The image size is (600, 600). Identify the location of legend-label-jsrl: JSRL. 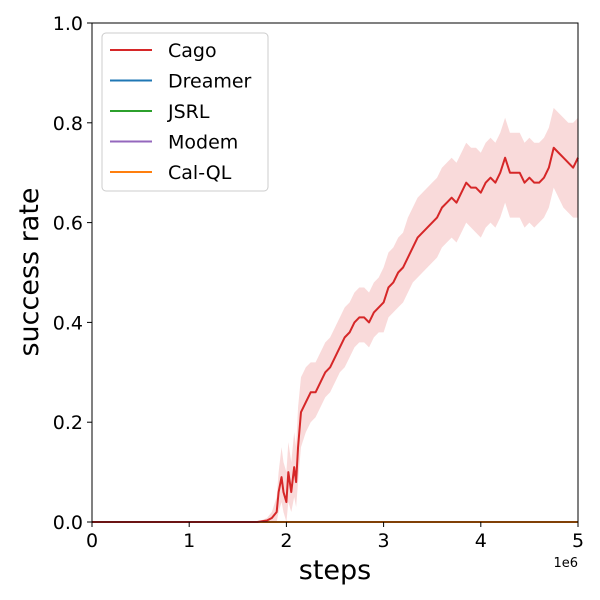
(188, 112).